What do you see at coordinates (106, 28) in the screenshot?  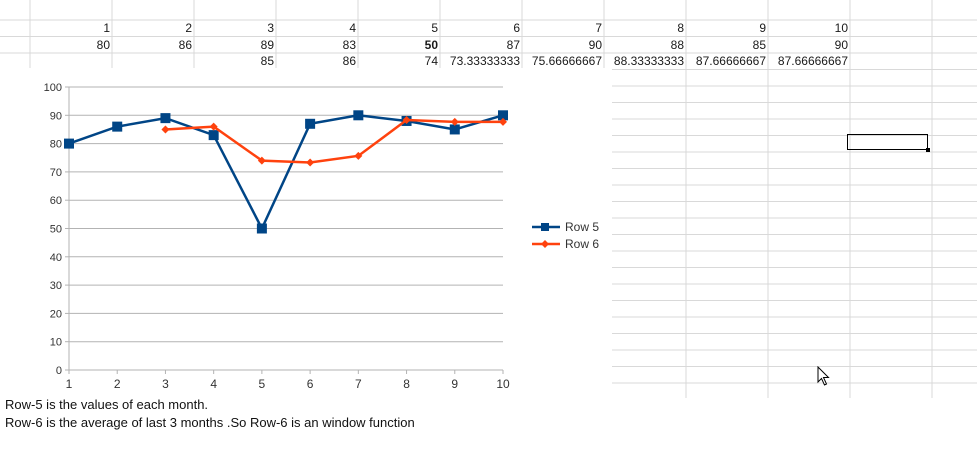 I see `spreadsheet-cell: 1` at bounding box center [106, 28].